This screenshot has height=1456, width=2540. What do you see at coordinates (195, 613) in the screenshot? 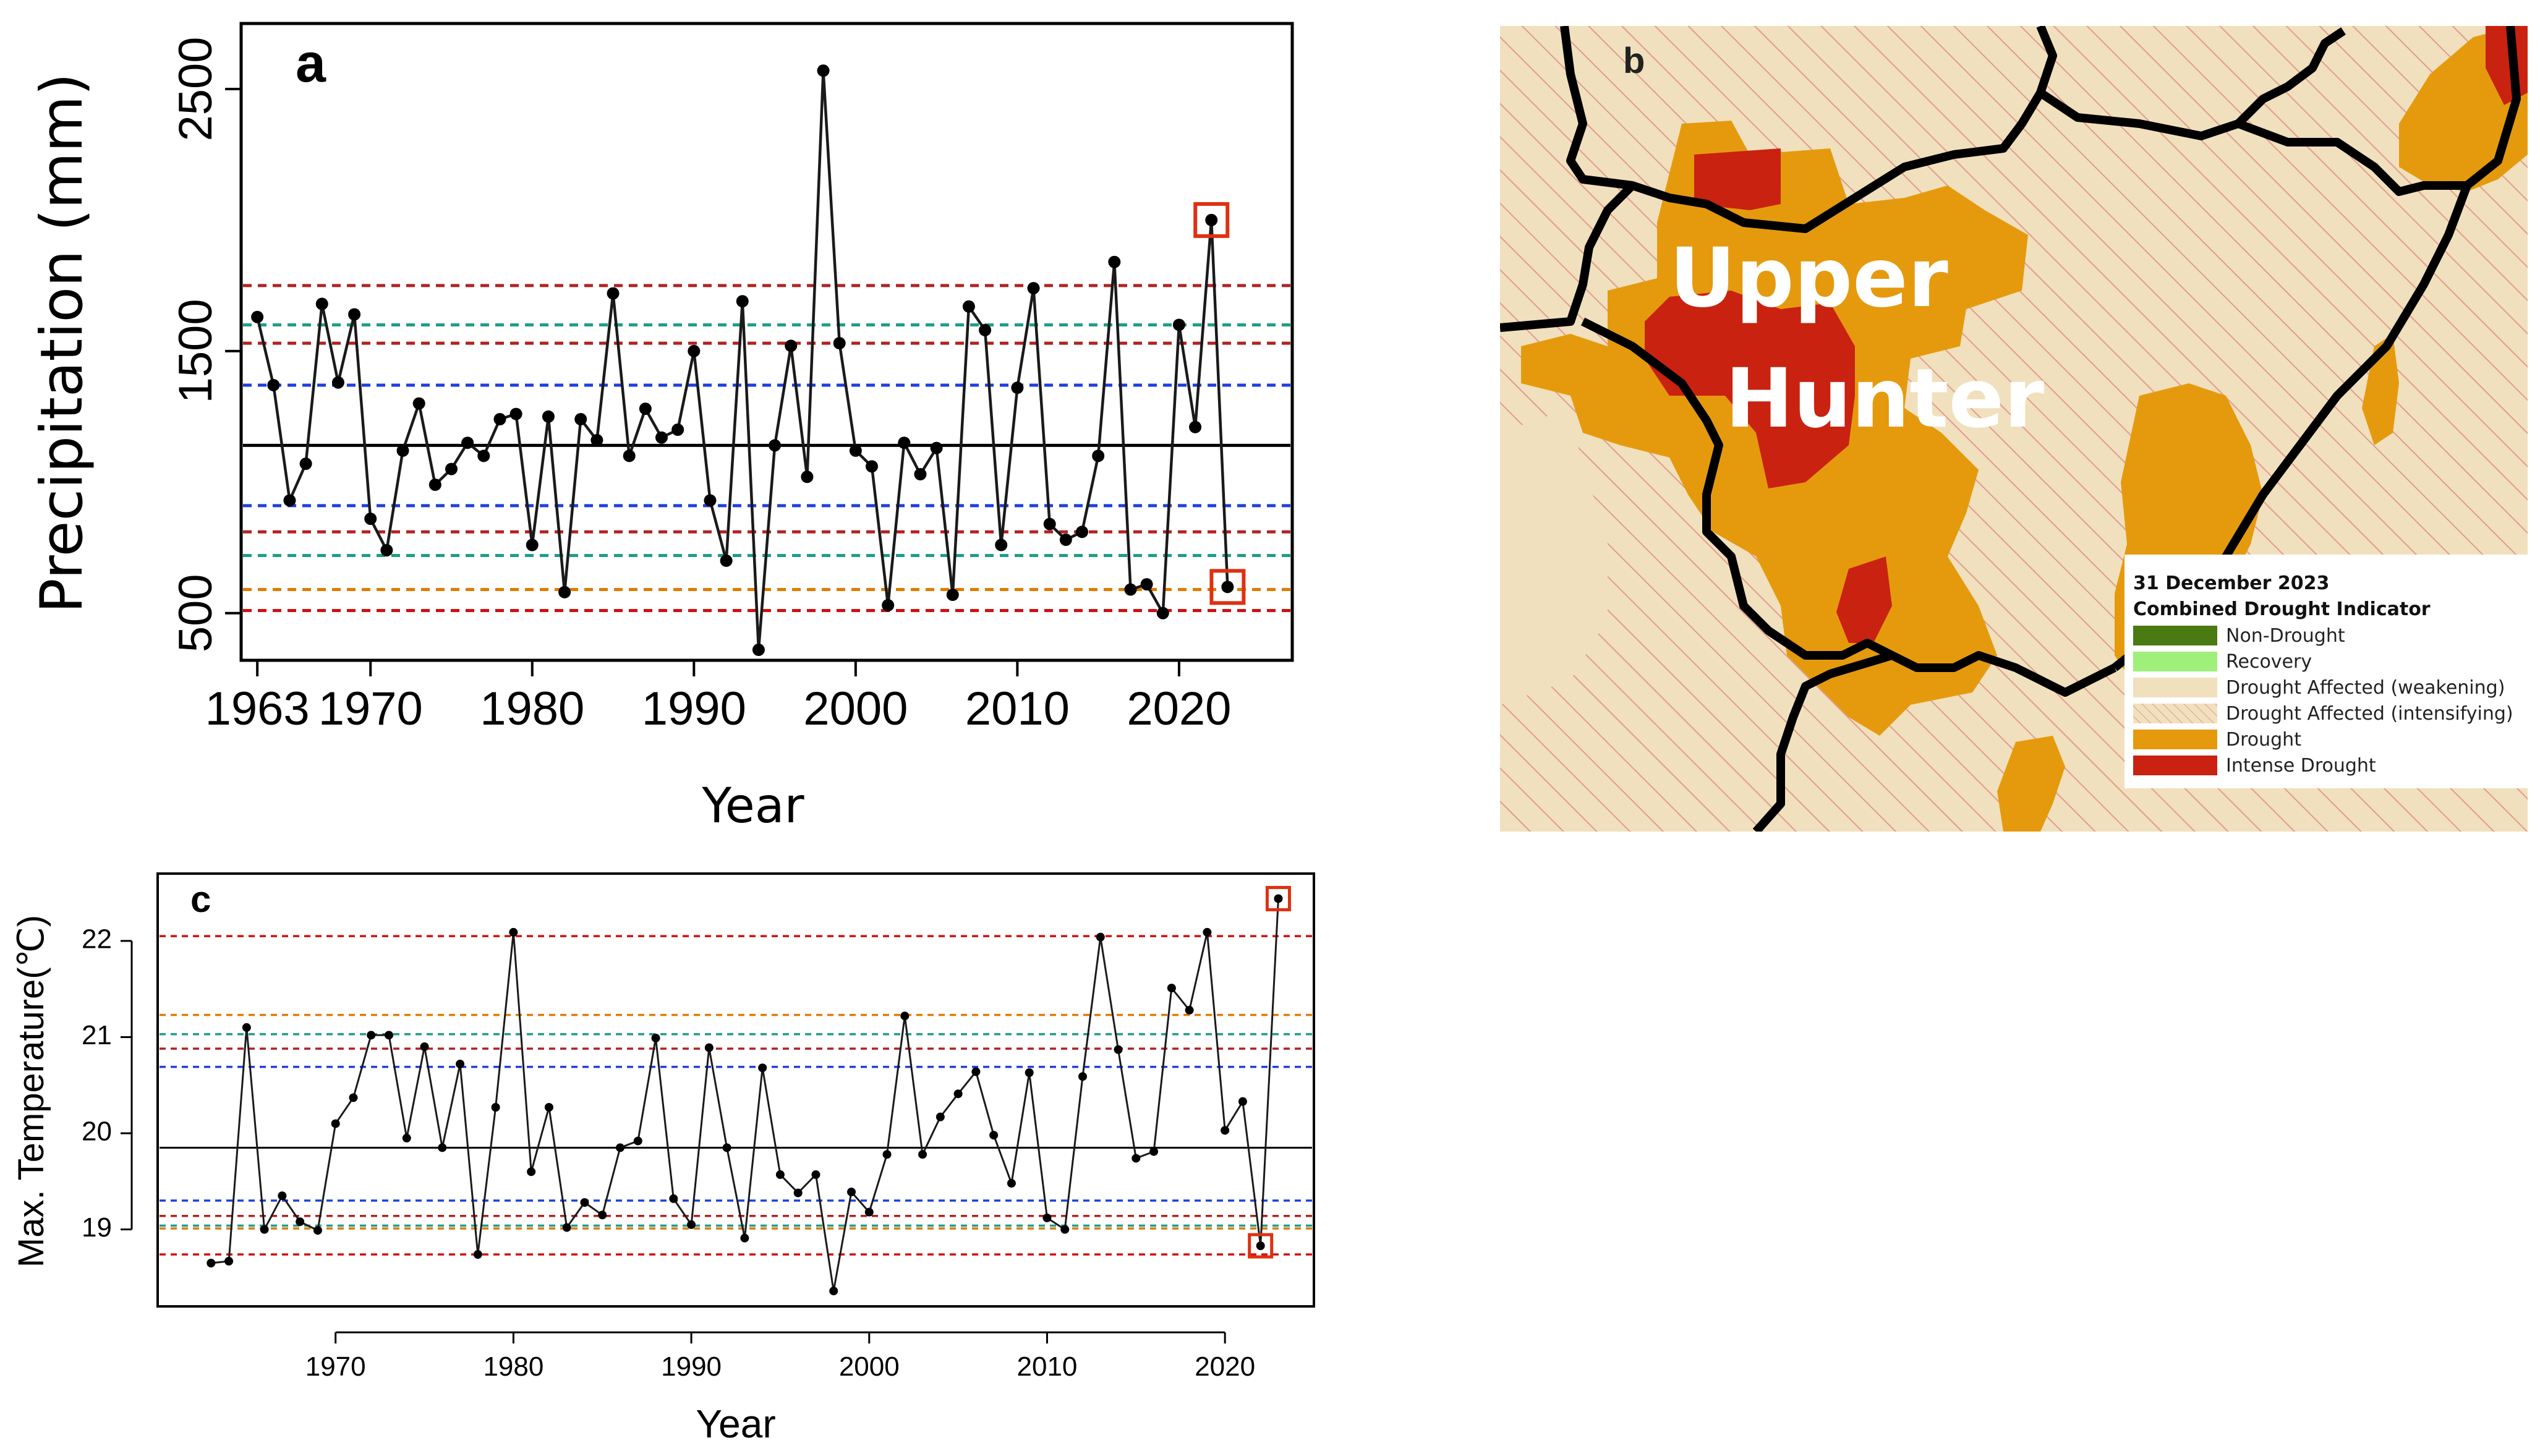
I see `y-tick-label: 500` at bounding box center [195, 613].